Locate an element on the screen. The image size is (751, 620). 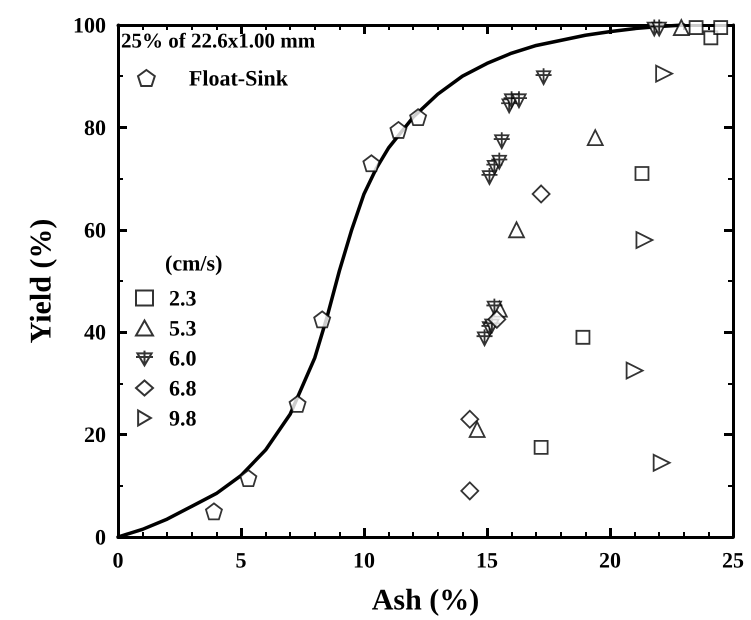
y-tick-label: 40 is located at coordinates (95, 332).